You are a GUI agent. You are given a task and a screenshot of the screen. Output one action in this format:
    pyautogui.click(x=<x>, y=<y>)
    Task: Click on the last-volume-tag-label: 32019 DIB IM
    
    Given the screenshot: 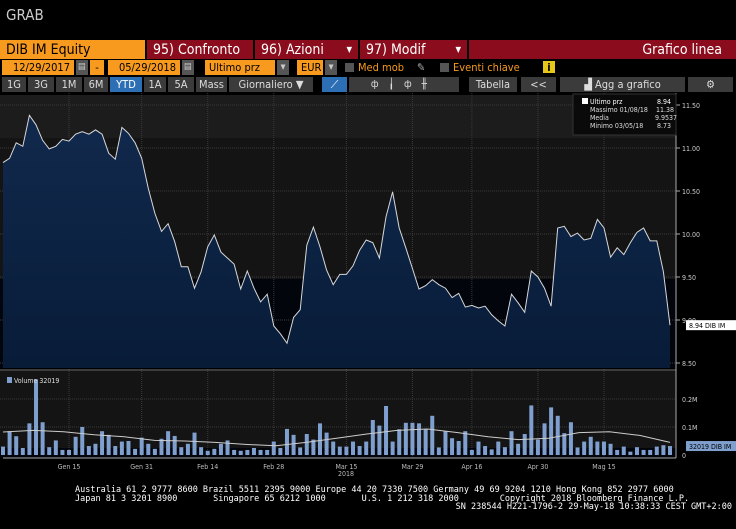 What is the action you would take?
    pyautogui.click(x=710, y=447)
    